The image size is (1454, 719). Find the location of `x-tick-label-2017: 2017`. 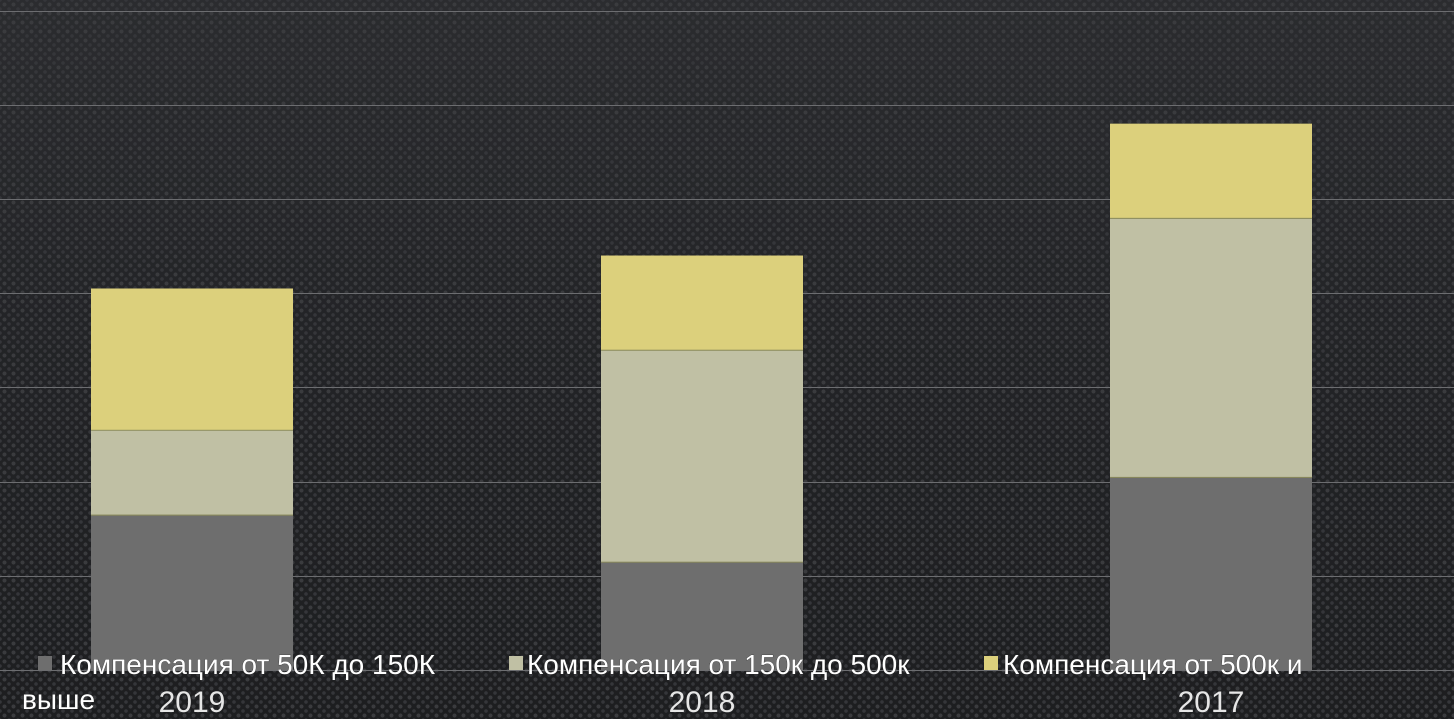

x-tick-label-2017: 2017 is located at coordinates (1211, 702).